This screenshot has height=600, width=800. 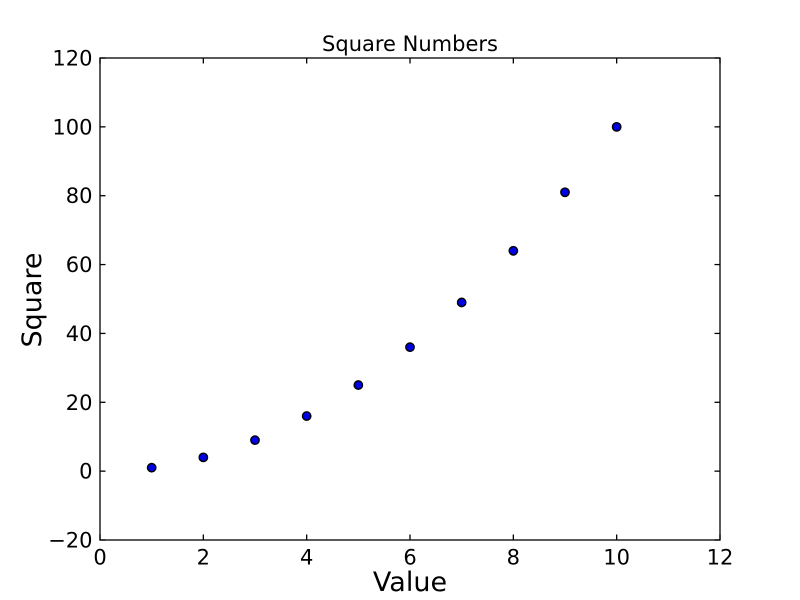 I want to click on y-tick-label: −20, so click(x=70, y=541).